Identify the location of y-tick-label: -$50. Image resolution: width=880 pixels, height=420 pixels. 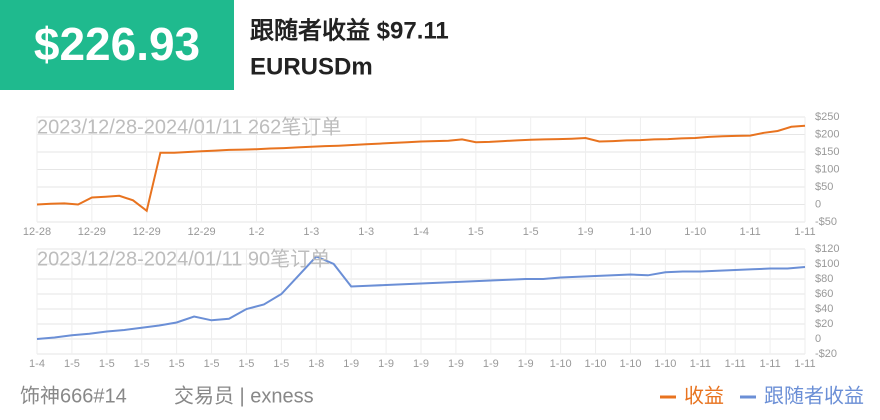
(826, 222).